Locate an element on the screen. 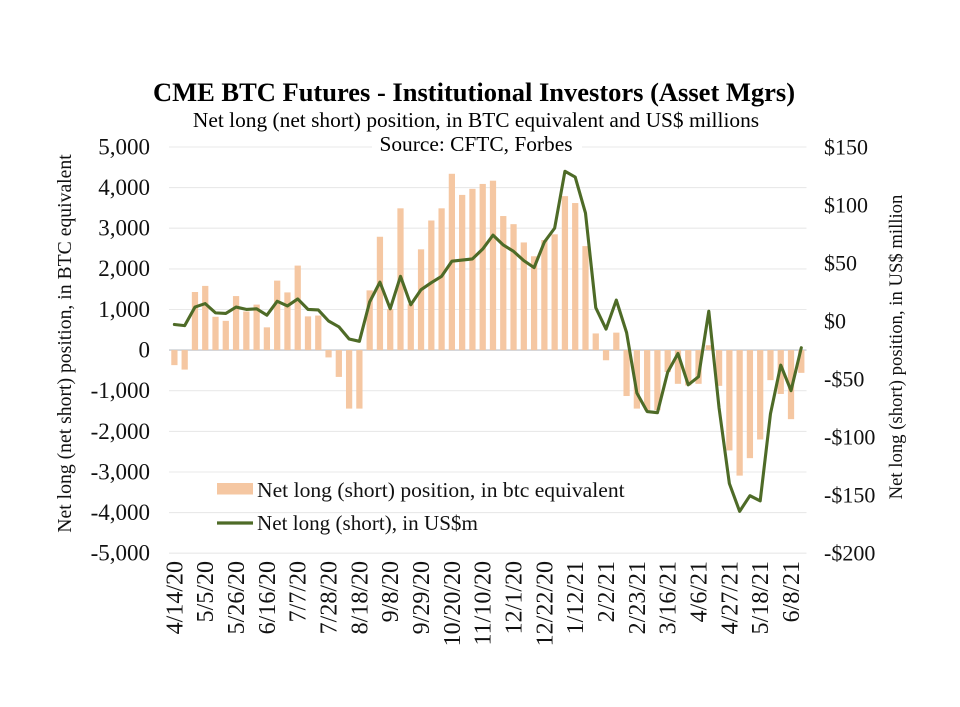  svg-text: 12/22/20 is located at coordinates (545, 603).